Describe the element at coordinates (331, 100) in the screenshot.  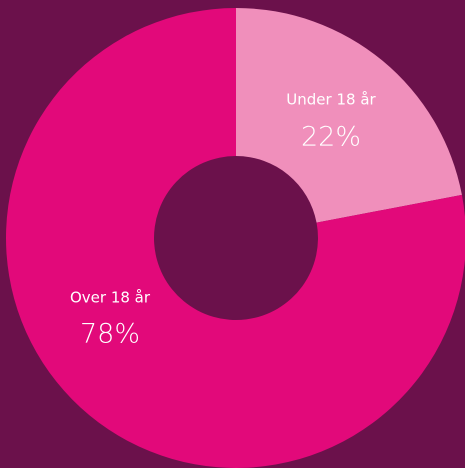
I see `slice-name: Under 18 år` at that location.